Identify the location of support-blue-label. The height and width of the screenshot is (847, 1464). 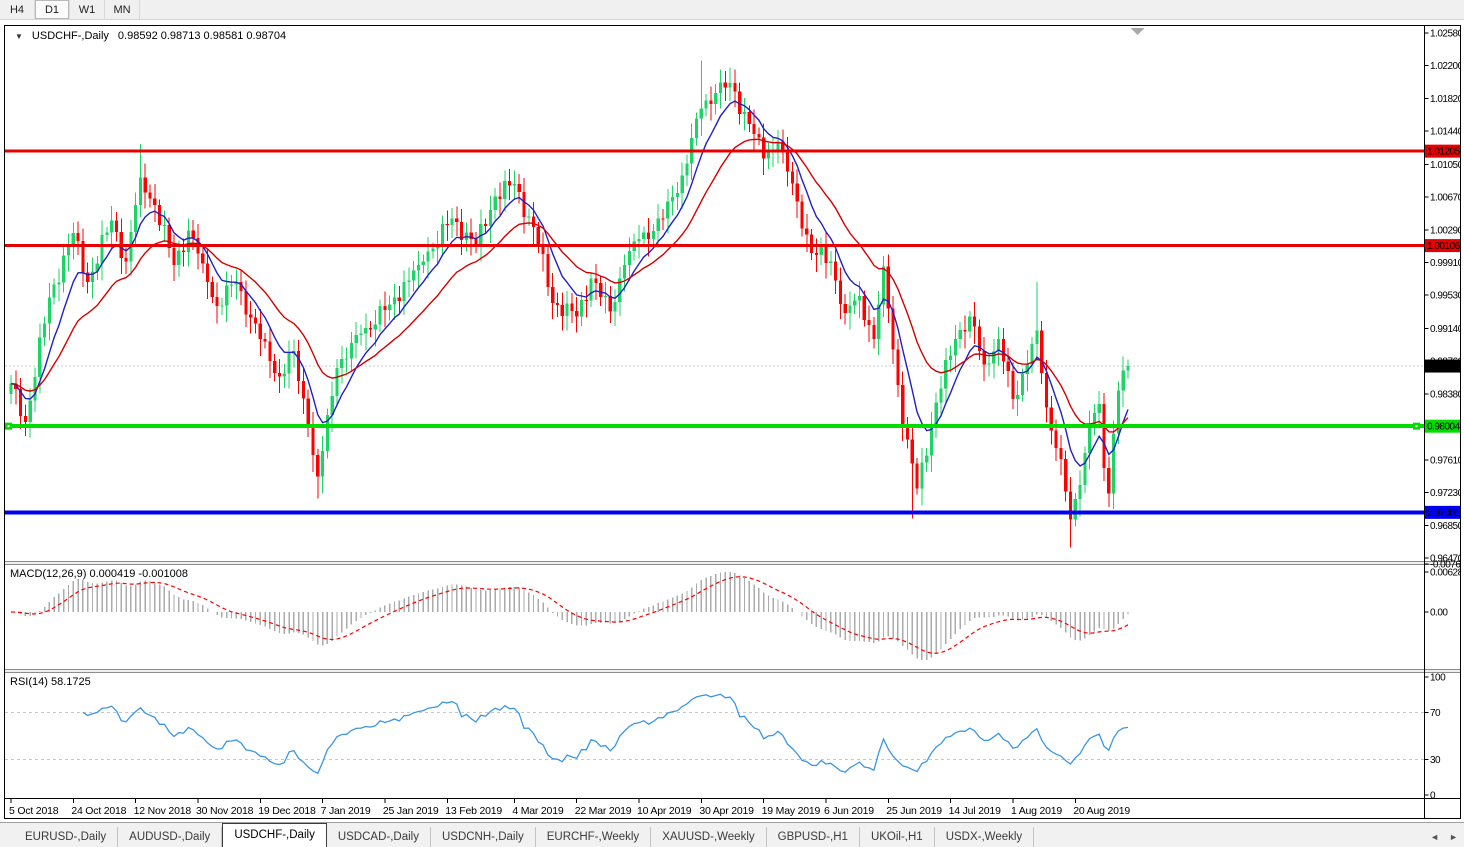
(1442, 512).